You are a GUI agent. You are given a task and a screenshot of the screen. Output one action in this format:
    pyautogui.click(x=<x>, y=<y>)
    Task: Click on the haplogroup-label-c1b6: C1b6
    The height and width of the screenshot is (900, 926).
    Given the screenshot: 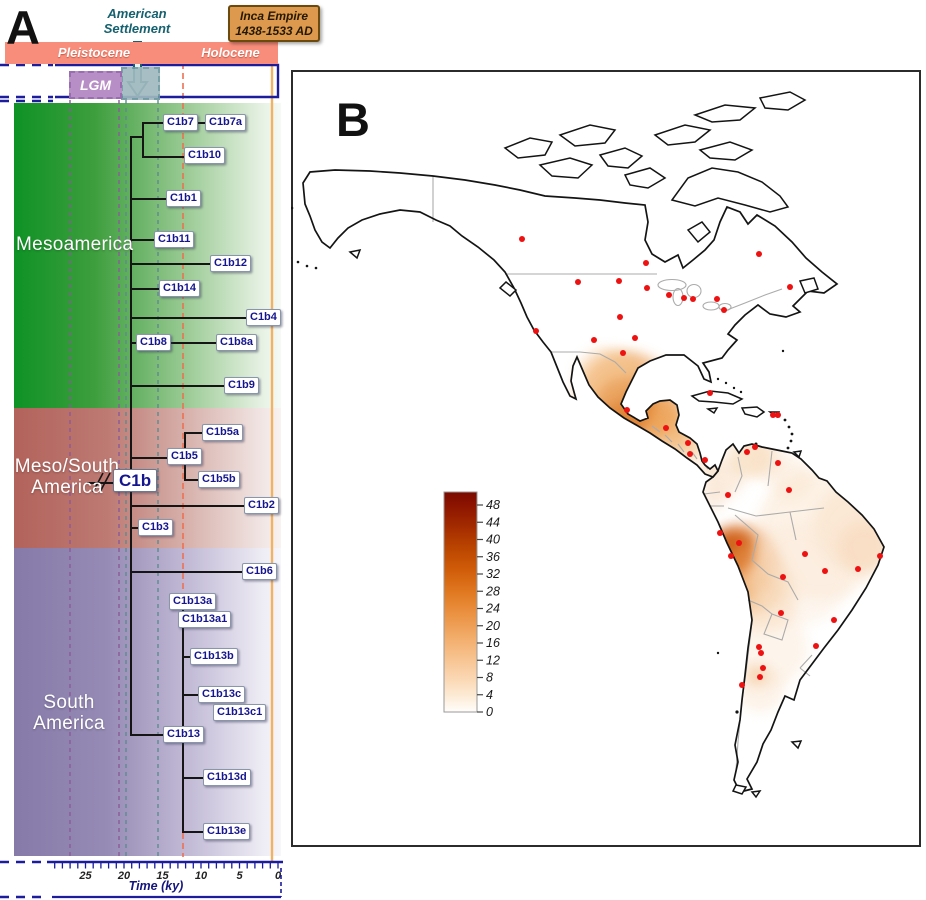 What is the action you would take?
    pyautogui.click(x=259, y=571)
    